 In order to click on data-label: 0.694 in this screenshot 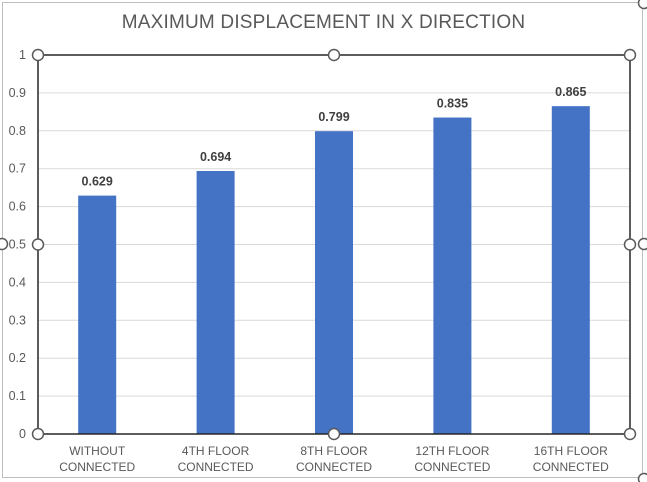, I will do `click(215, 157)`.